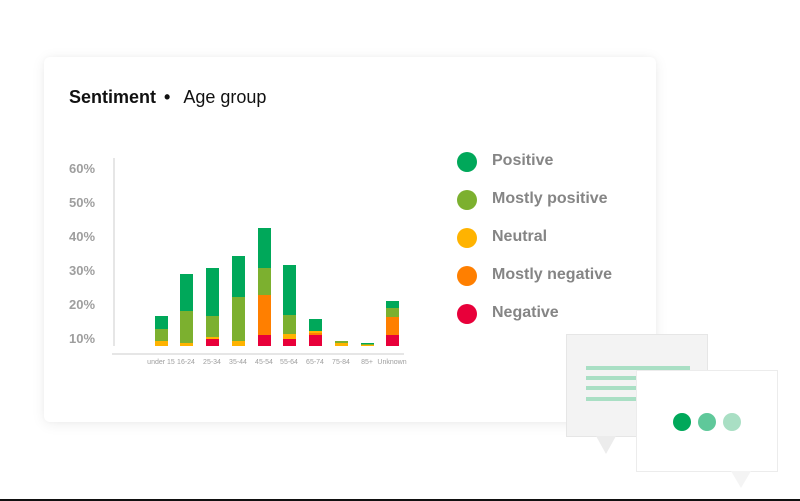  Describe the element at coordinates (289, 362) in the screenshot. I see `x-tick-label: 55-64` at that location.